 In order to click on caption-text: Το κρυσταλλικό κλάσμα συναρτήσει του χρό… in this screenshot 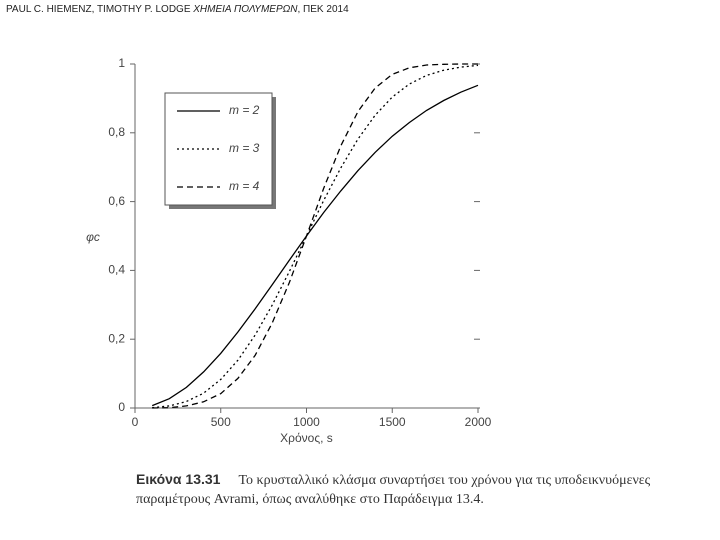, I will do `click(393, 490)`.